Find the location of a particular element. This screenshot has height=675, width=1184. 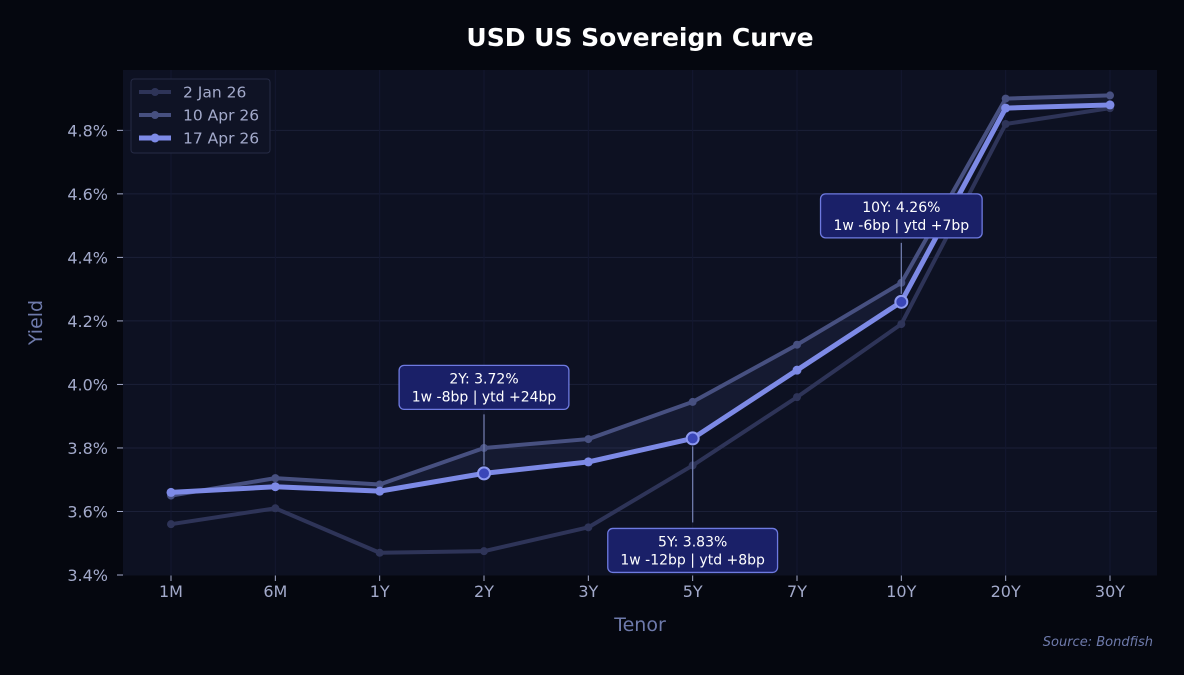

annotation-title: 10Y: 4.26% is located at coordinates (901, 208).